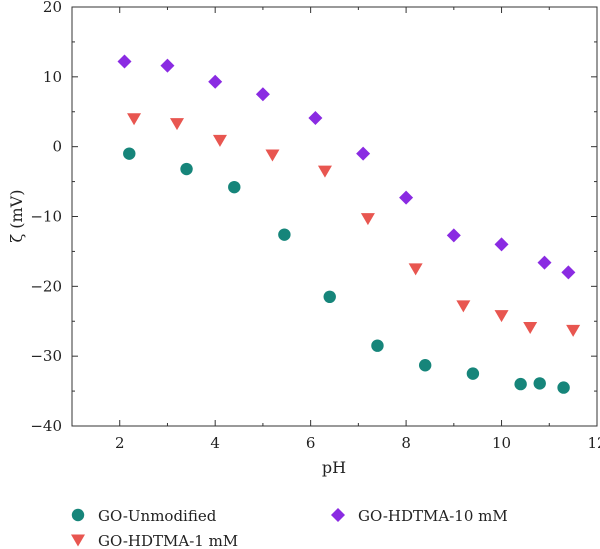 The image size is (600, 549). I want to click on legend: GO-Unmodified GO-HDTMA-1 mM GO-HDTMA-10 mM, so click(289, 528).